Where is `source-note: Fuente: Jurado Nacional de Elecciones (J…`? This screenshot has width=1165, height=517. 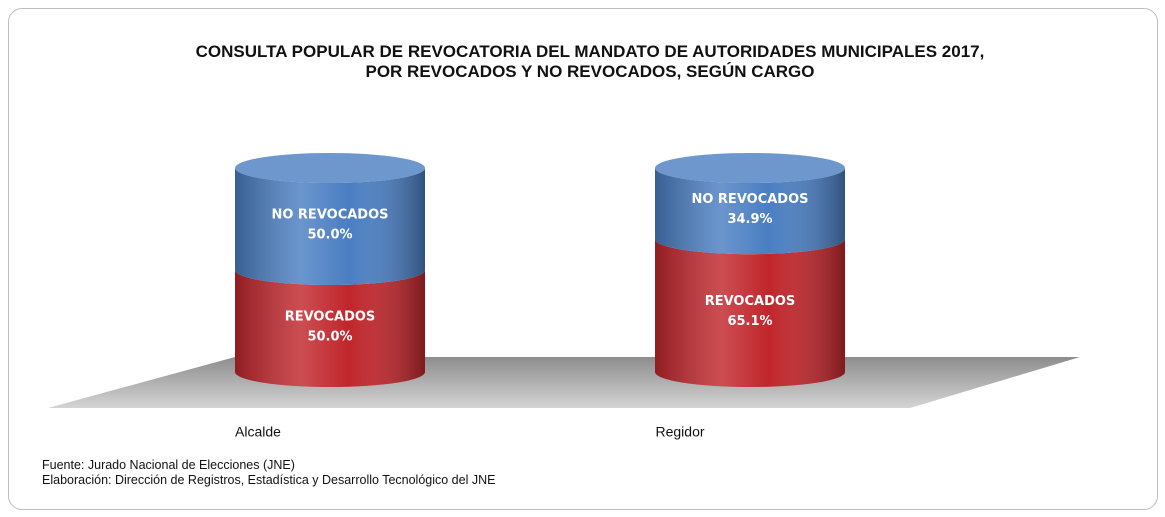
source-note: Fuente: Jurado Nacional de Elecciones (J… is located at coordinates (168, 465).